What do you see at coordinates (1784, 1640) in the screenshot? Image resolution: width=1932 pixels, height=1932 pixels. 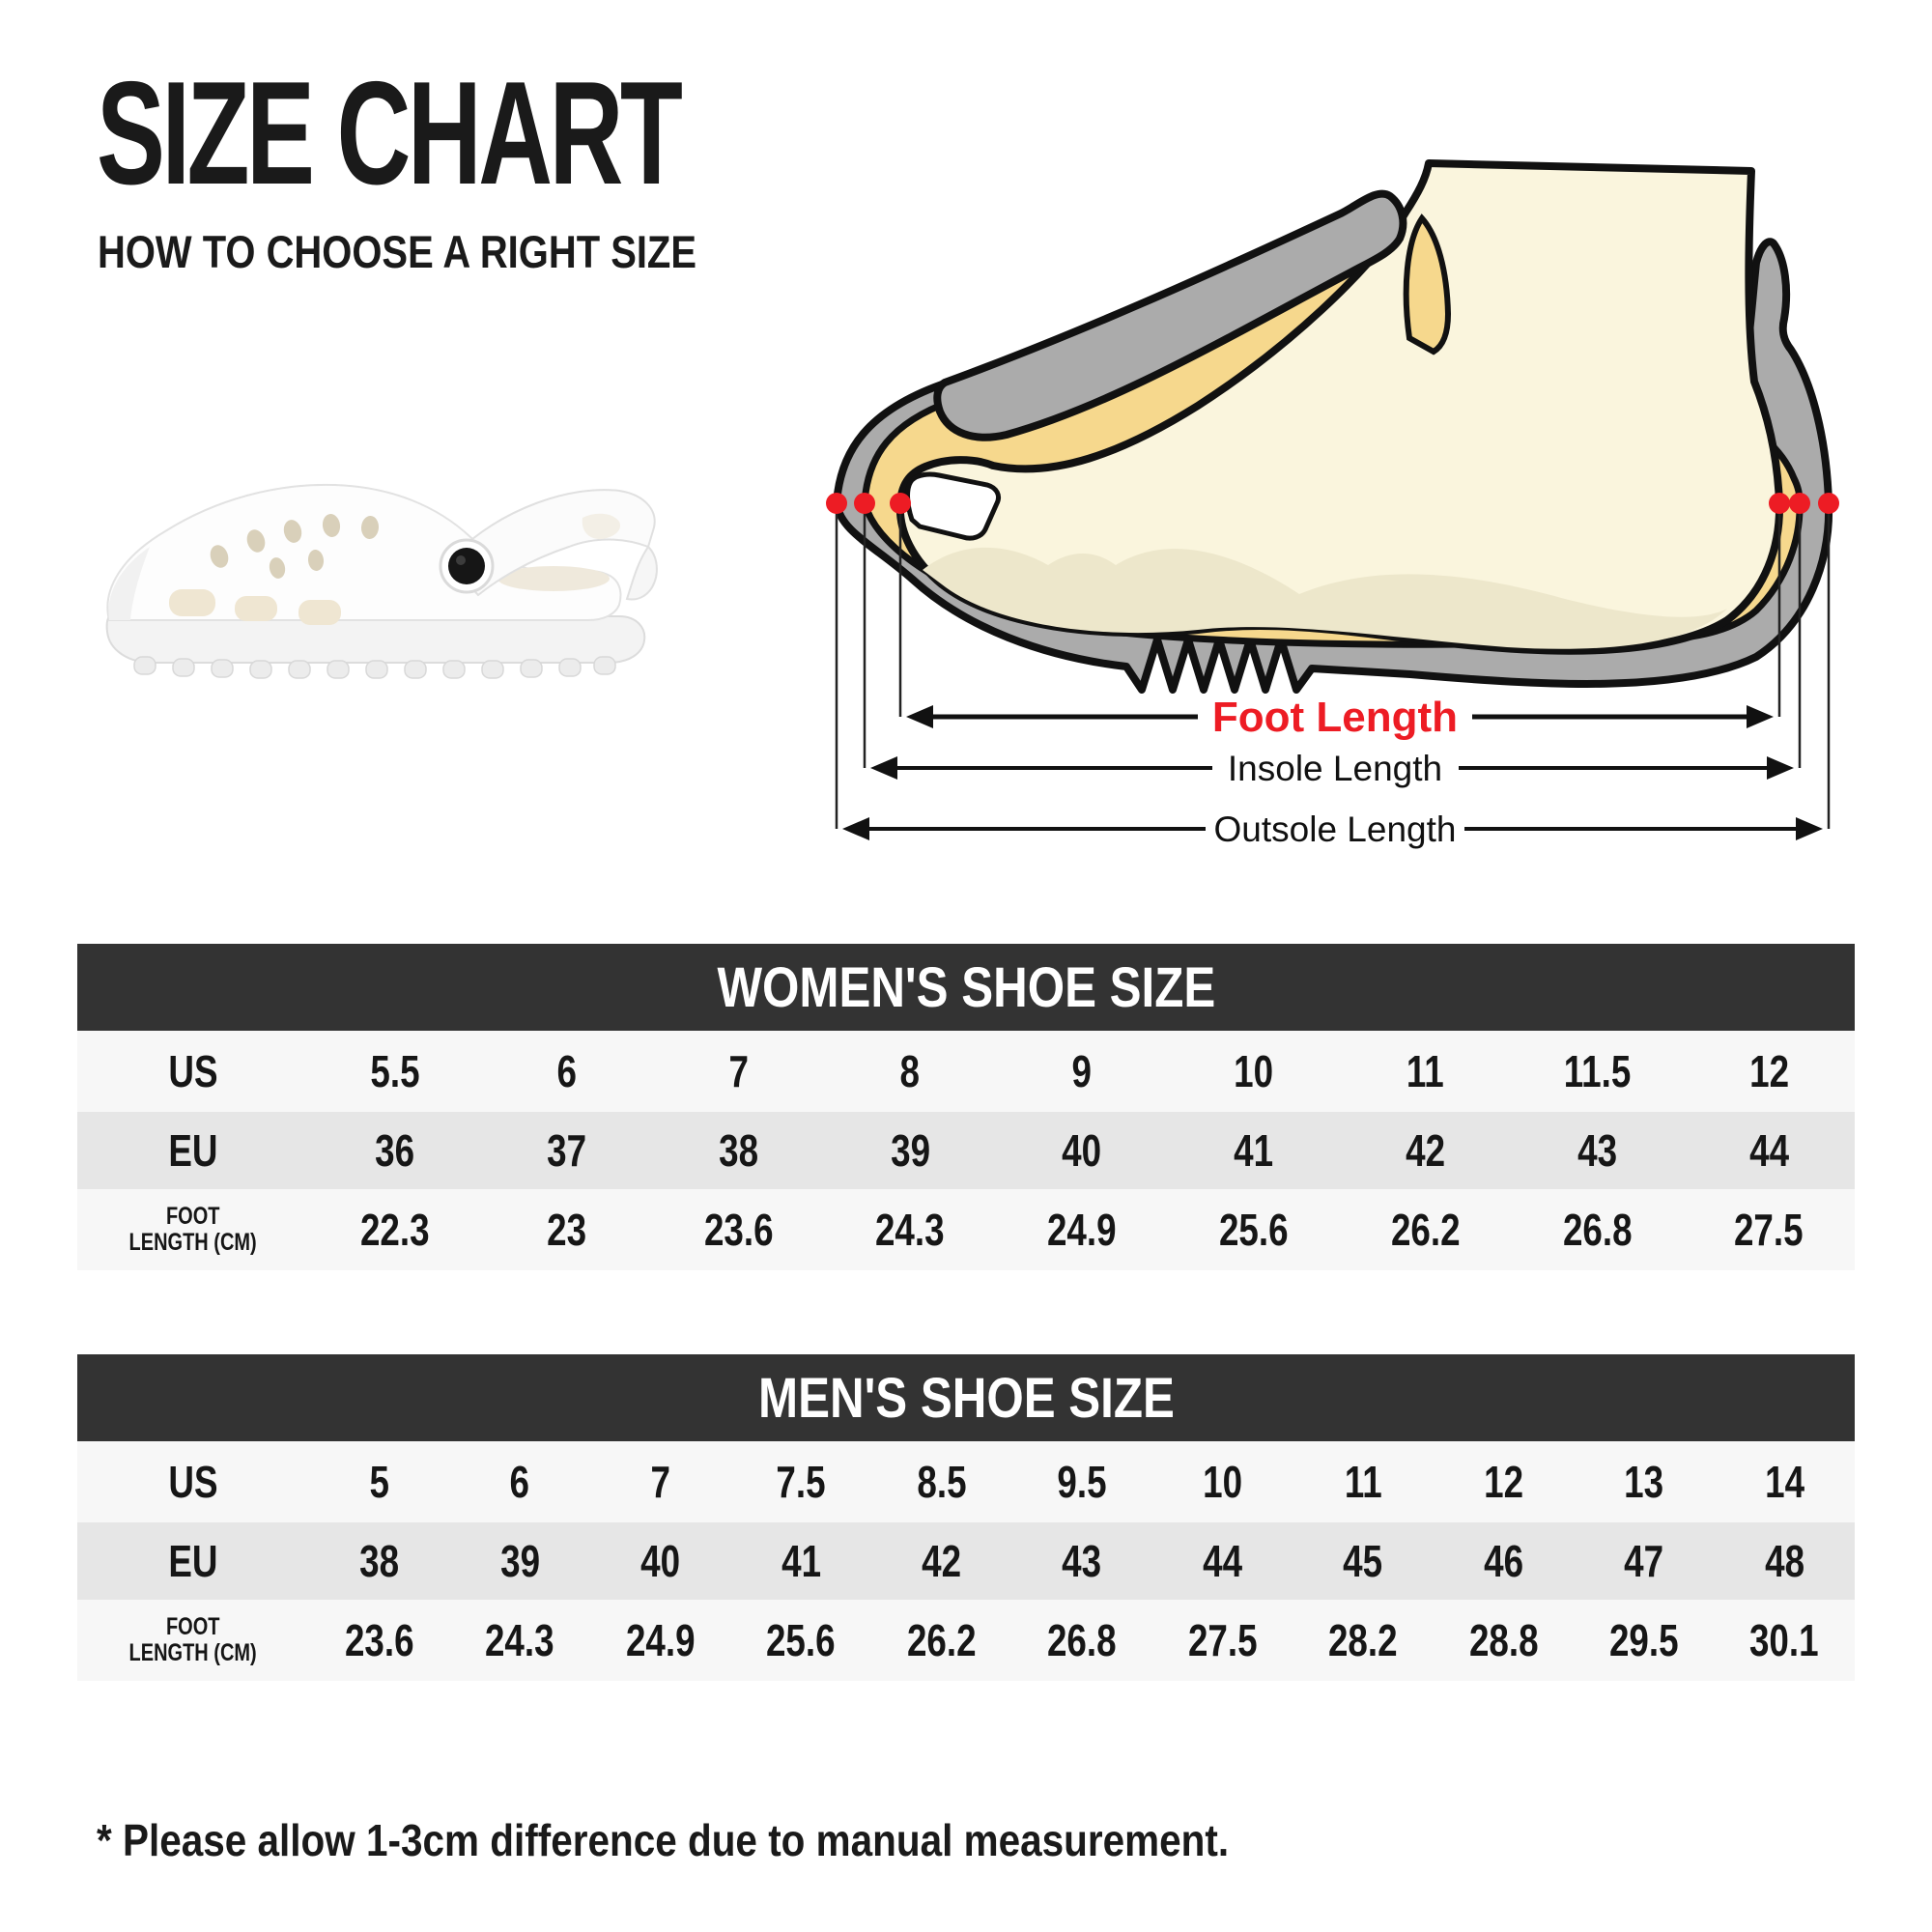 I see `table-cell: 30.1` at bounding box center [1784, 1640].